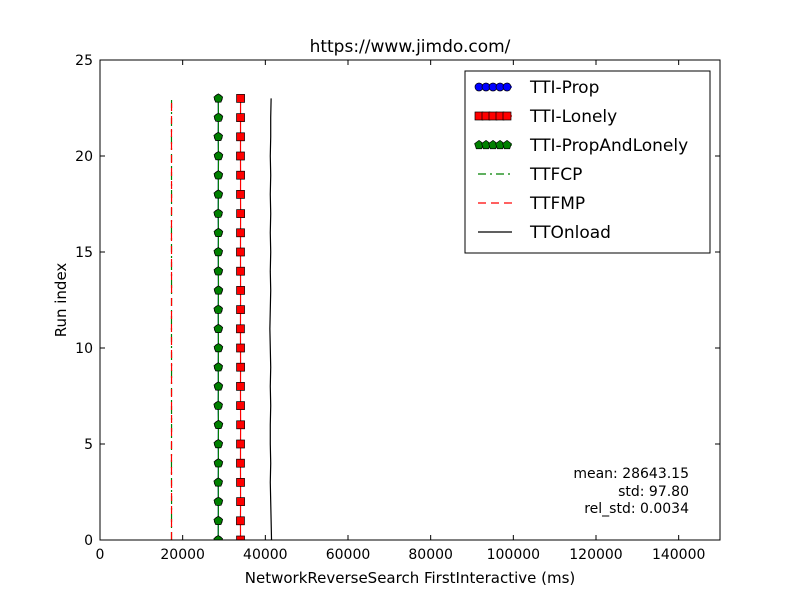  Describe the element at coordinates (100, 555) in the screenshot. I see `x-tick-label: 0` at that location.